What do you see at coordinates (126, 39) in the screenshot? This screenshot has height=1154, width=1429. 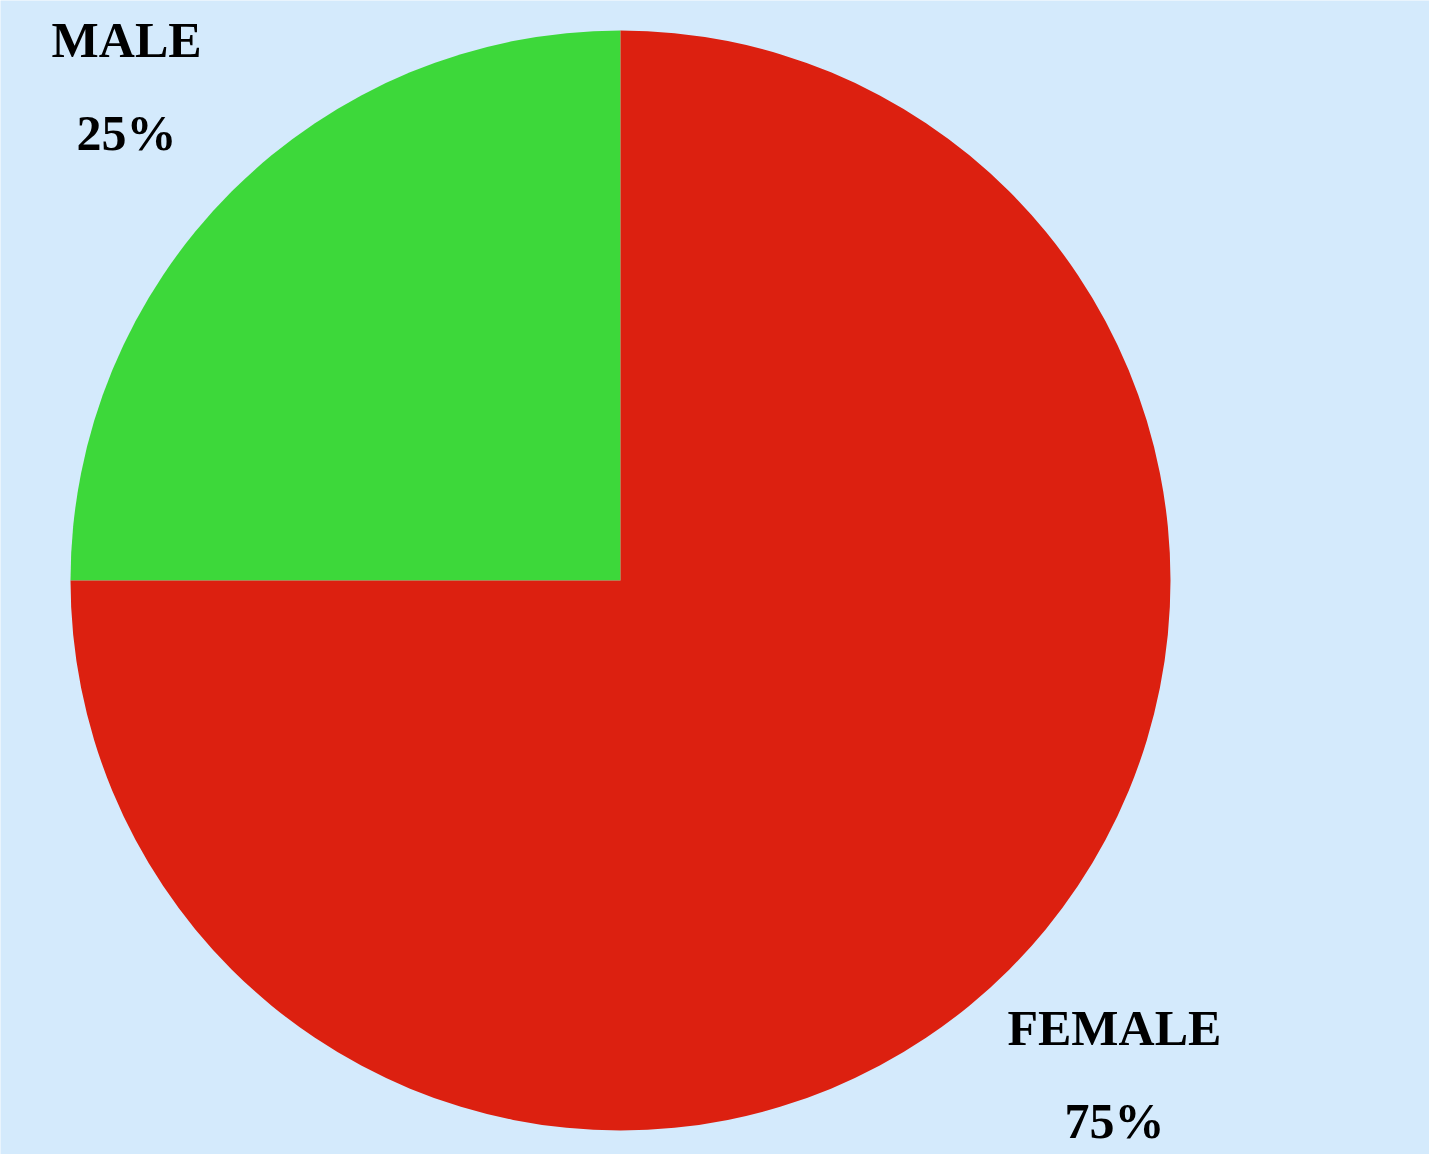 I see `slice-label: MALE` at bounding box center [126, 39].